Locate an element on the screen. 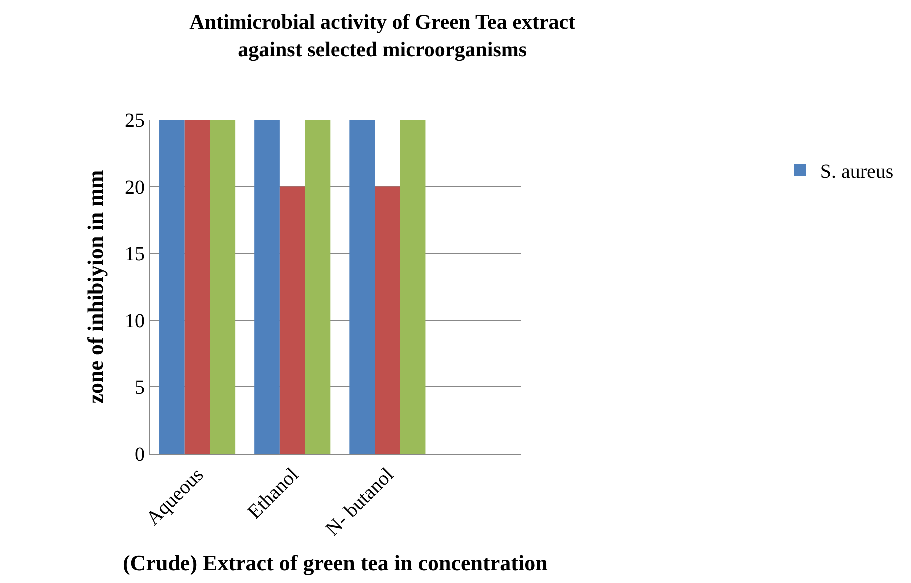  chart-title: Antimicrobial activity of Green Tea extract against selected microorganisms is located at coordinates (383, 36).